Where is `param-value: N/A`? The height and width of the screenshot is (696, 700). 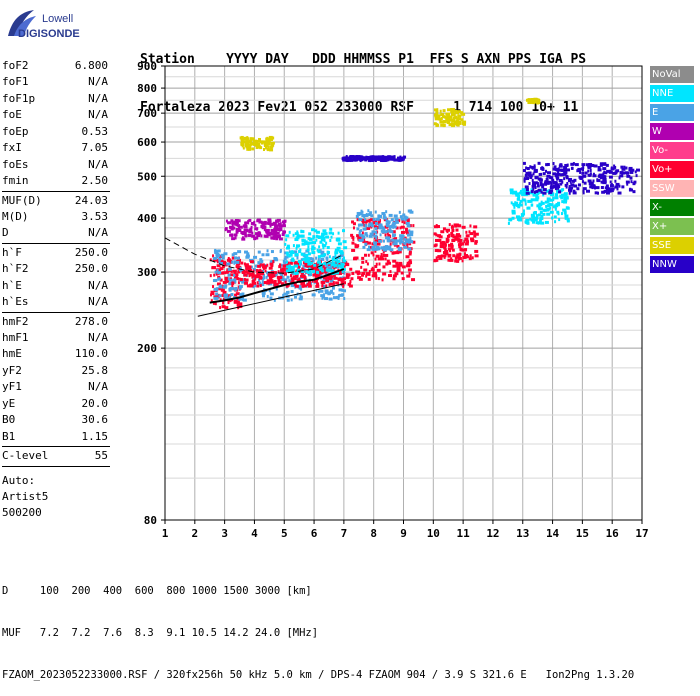
param-value: N/A is located at coordinates (98, 115).